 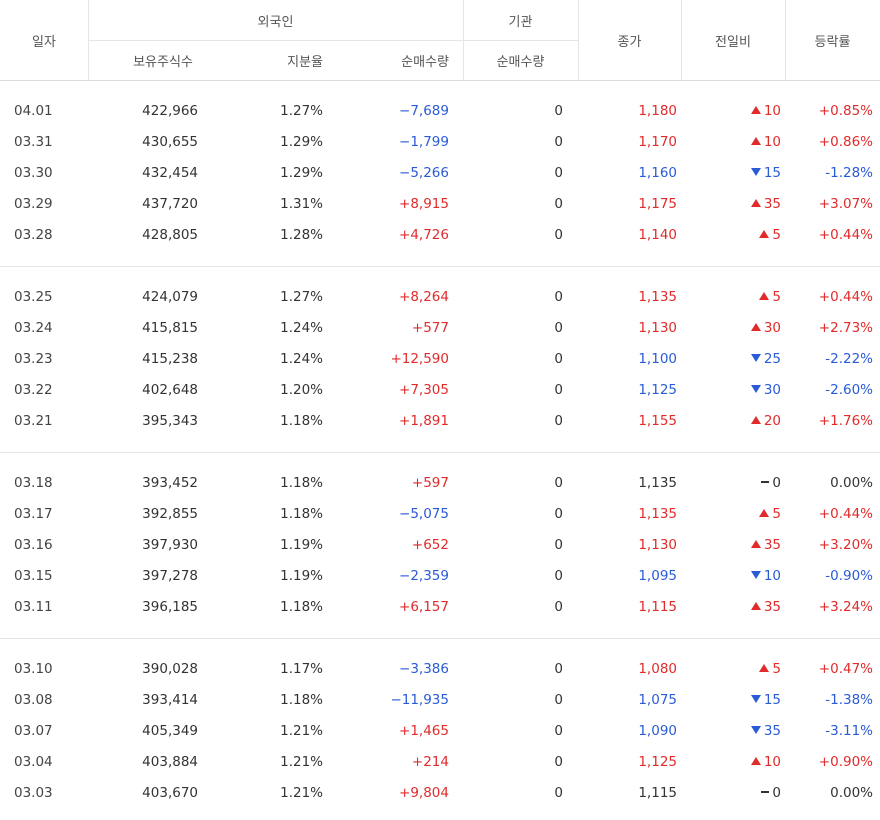 What do you see at coordinates (440, 142) in the screenshot?
I see `table-row: 03.31 430,655 1.29% −1,799 0 1,170 +0.86% 10` at bounding box center [440, 142].